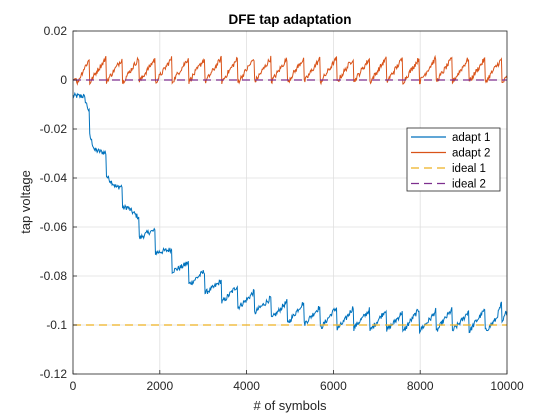  I want to click on legend-box, so click(453, 159).